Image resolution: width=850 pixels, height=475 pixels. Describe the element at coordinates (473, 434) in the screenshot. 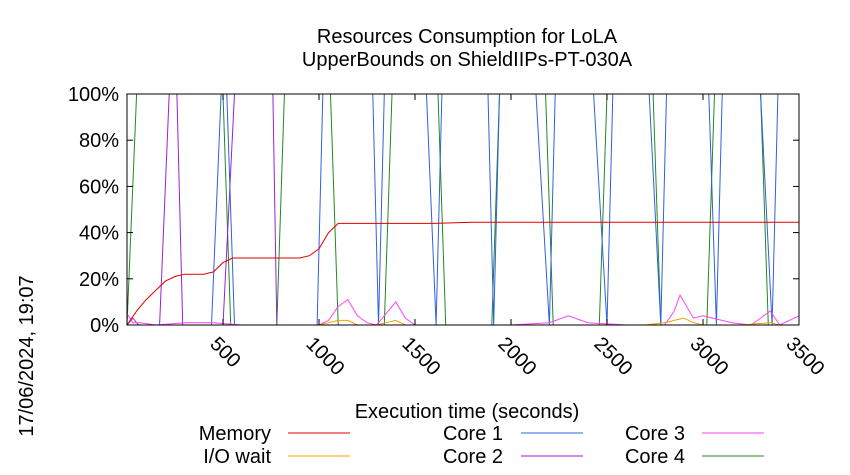

I see `legend-label-core-1: Core 1` at that location.